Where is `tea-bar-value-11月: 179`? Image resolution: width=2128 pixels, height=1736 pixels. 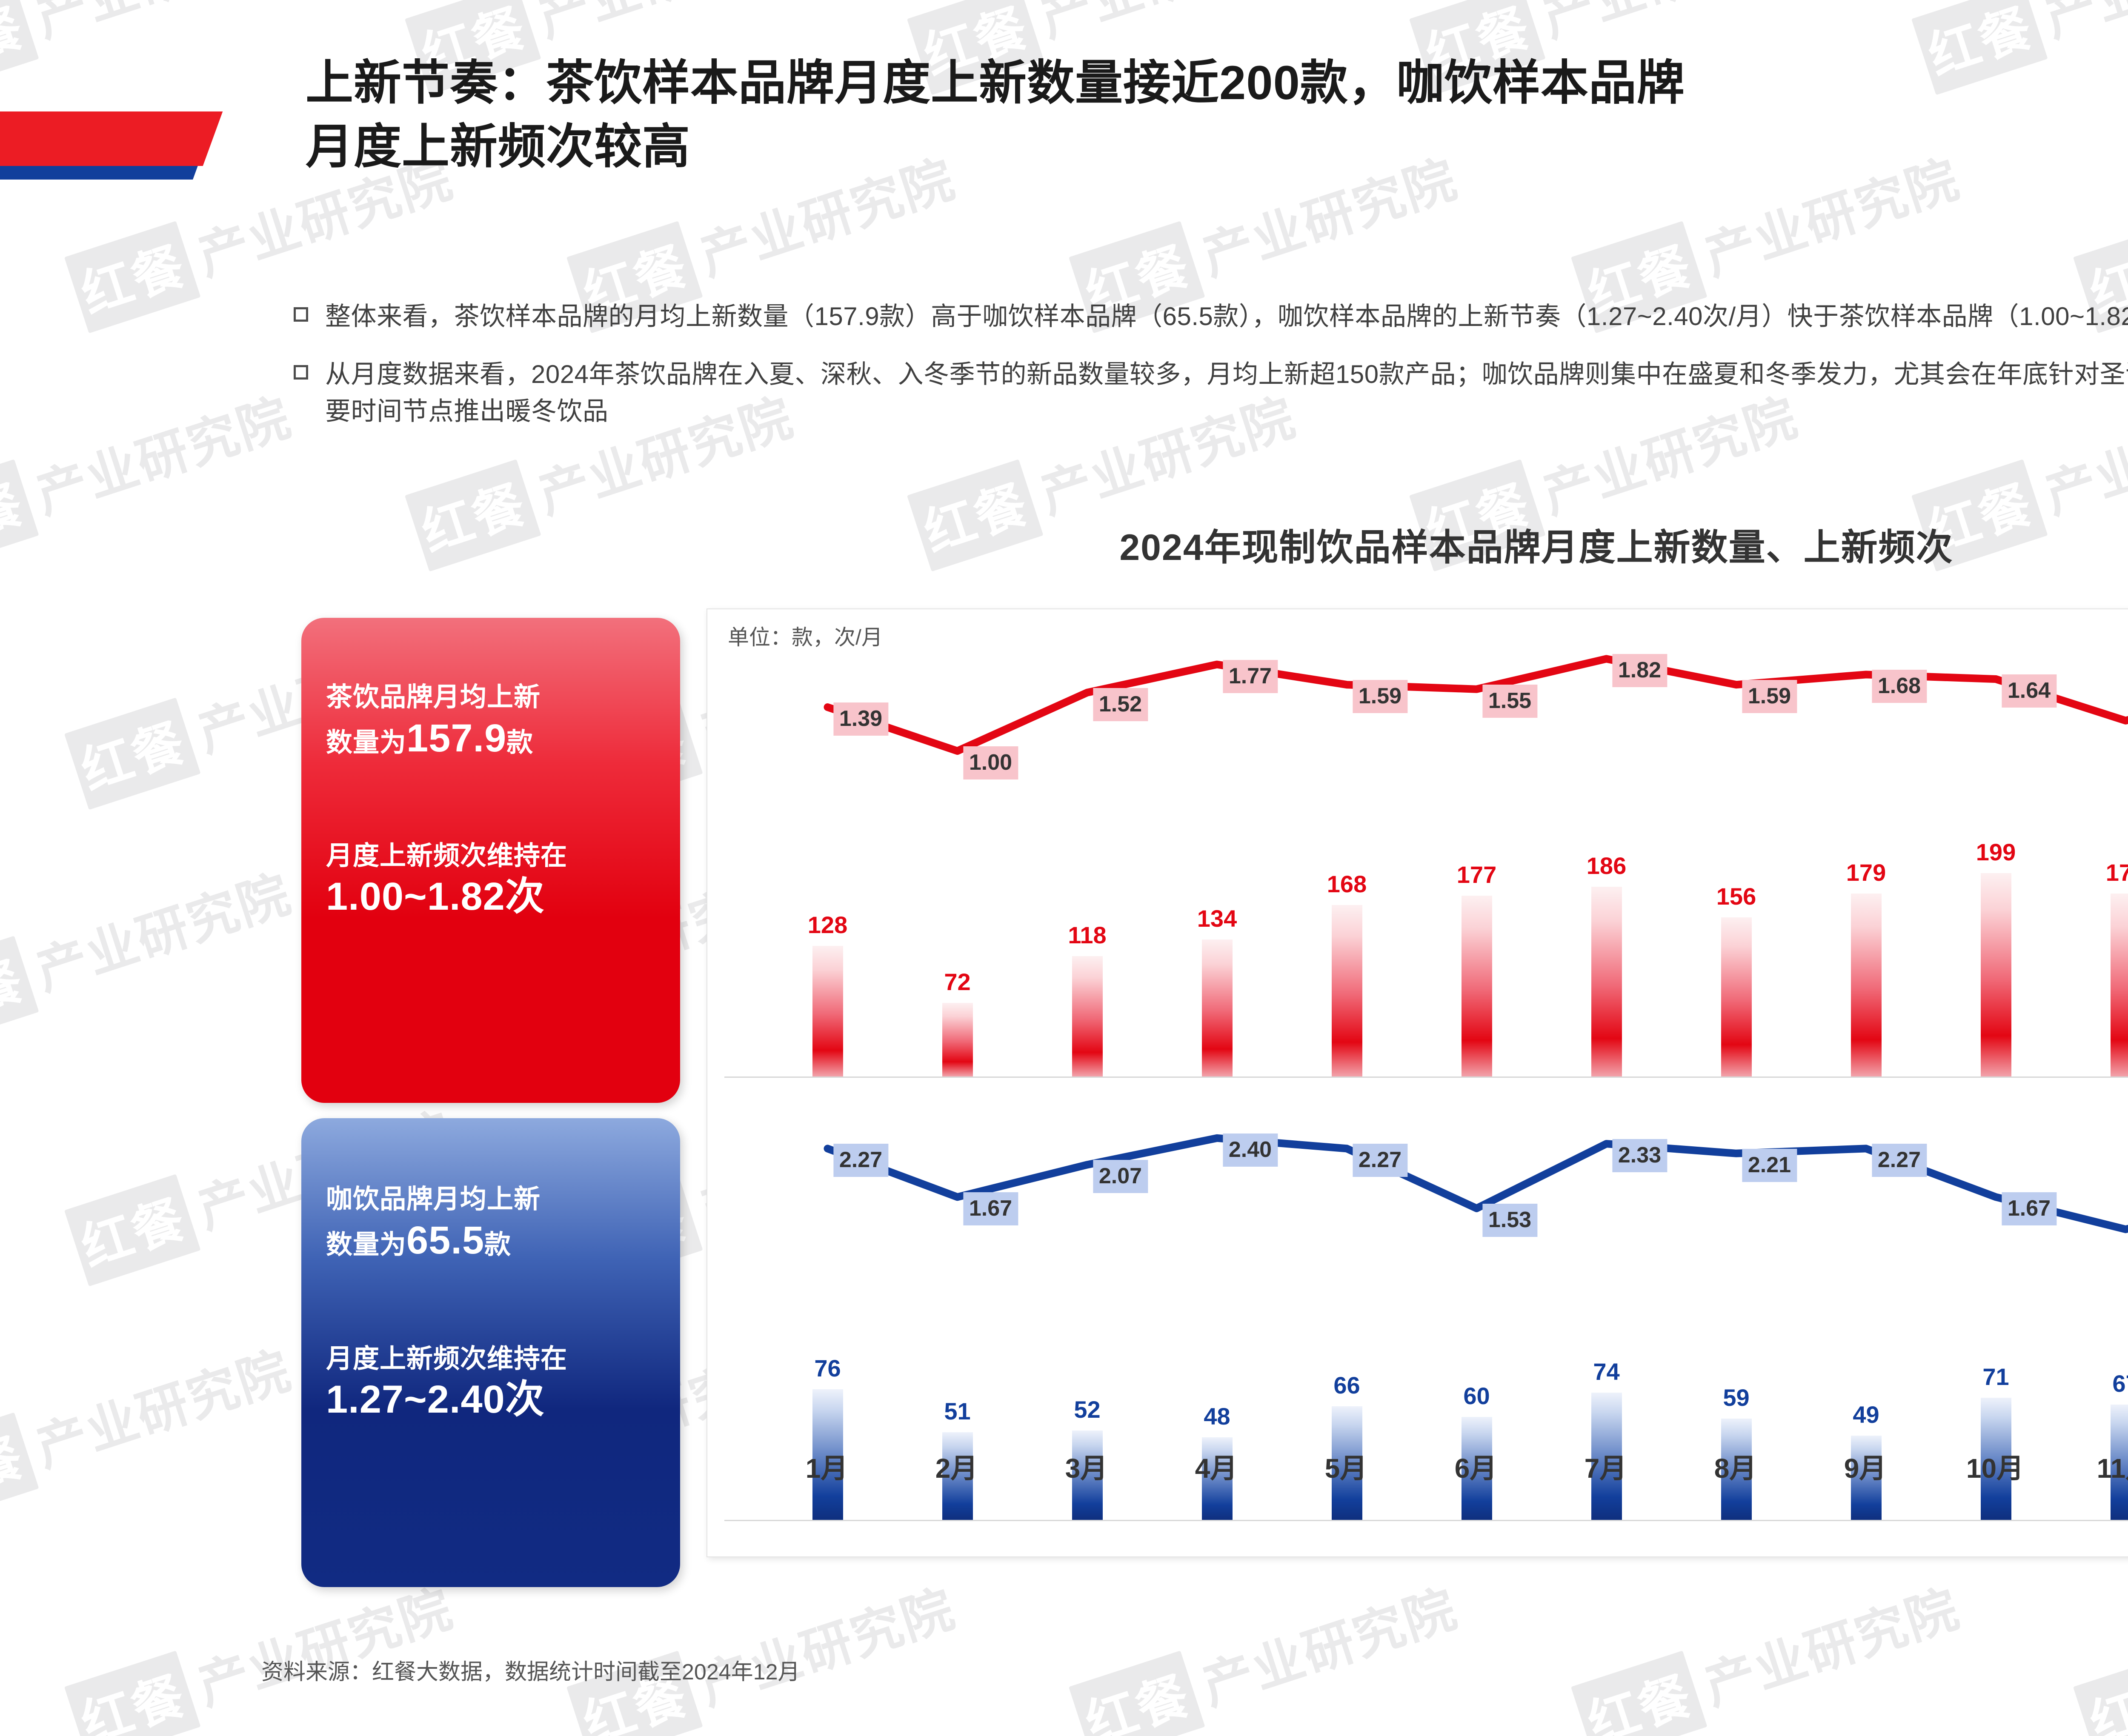
tea-bar-value-11月: 179 is located at coordinates (2116, 872).